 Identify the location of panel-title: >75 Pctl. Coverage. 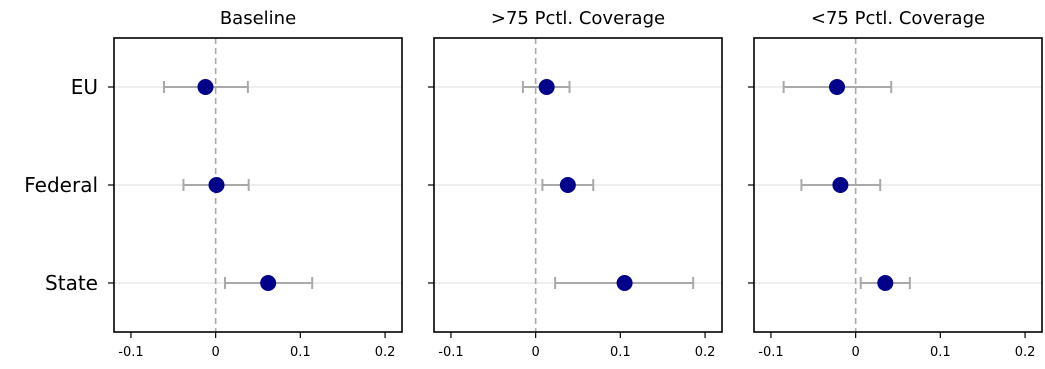
(578, 18).